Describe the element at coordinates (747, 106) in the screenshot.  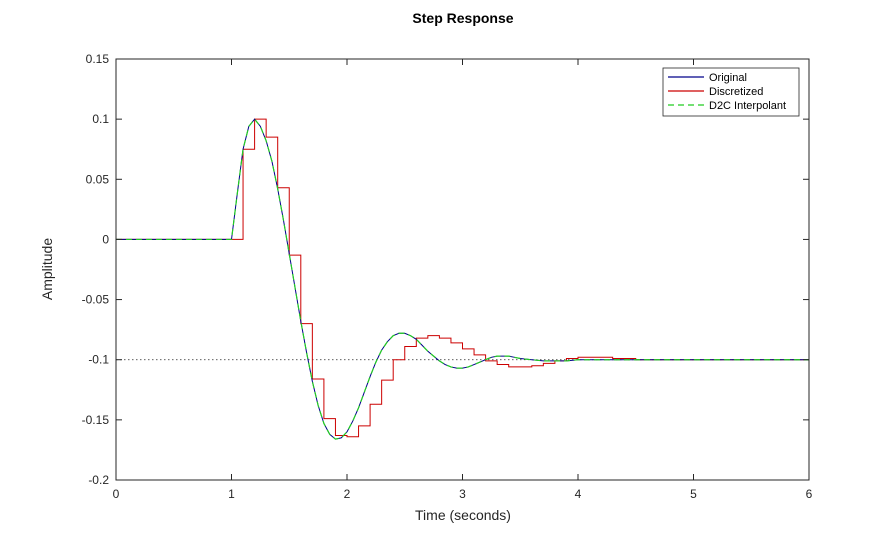
I see `legend-label: D2C Interpolant` at that location.